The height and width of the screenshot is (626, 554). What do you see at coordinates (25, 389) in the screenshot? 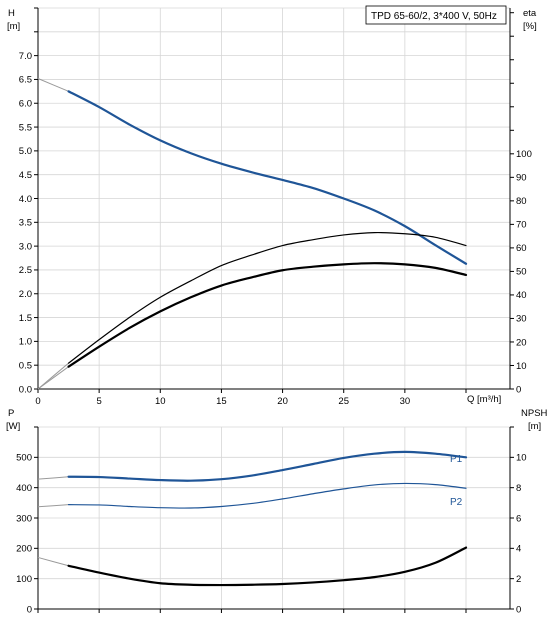
I see `top-left-tick-label: 0.0` at bounding box center [25, 389].